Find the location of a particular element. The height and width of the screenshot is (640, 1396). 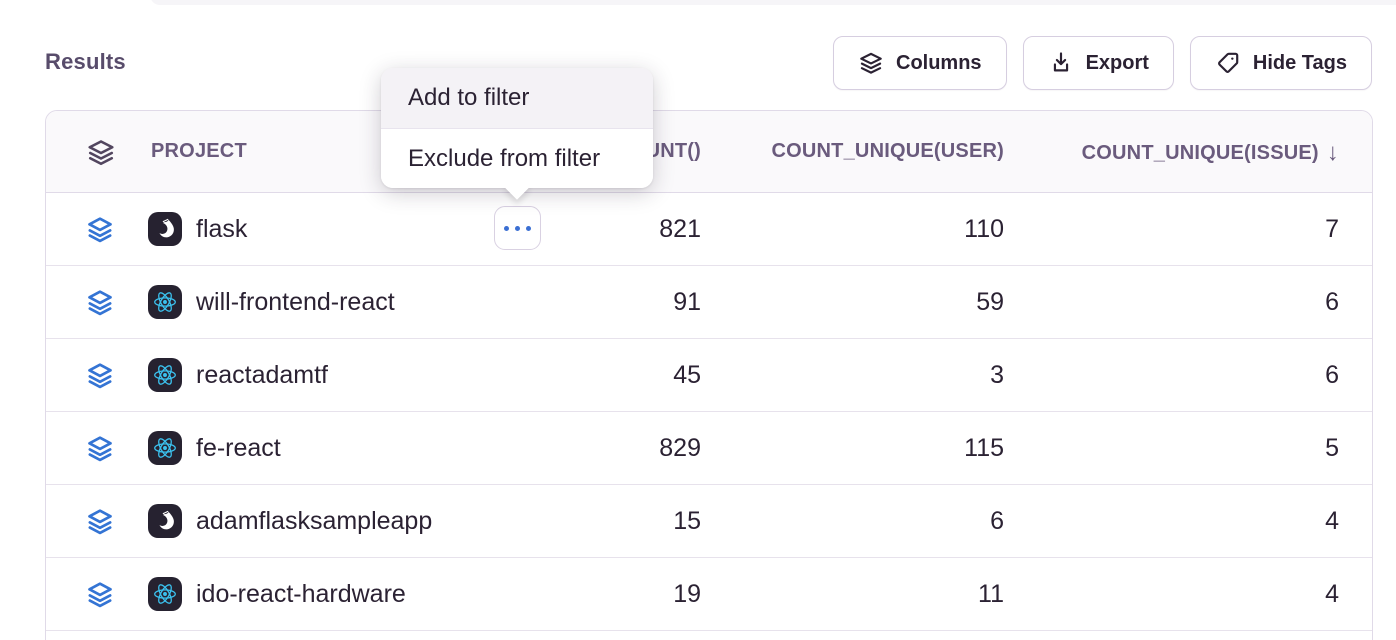

count-cell: 821 is located at coordinates (680, 228).